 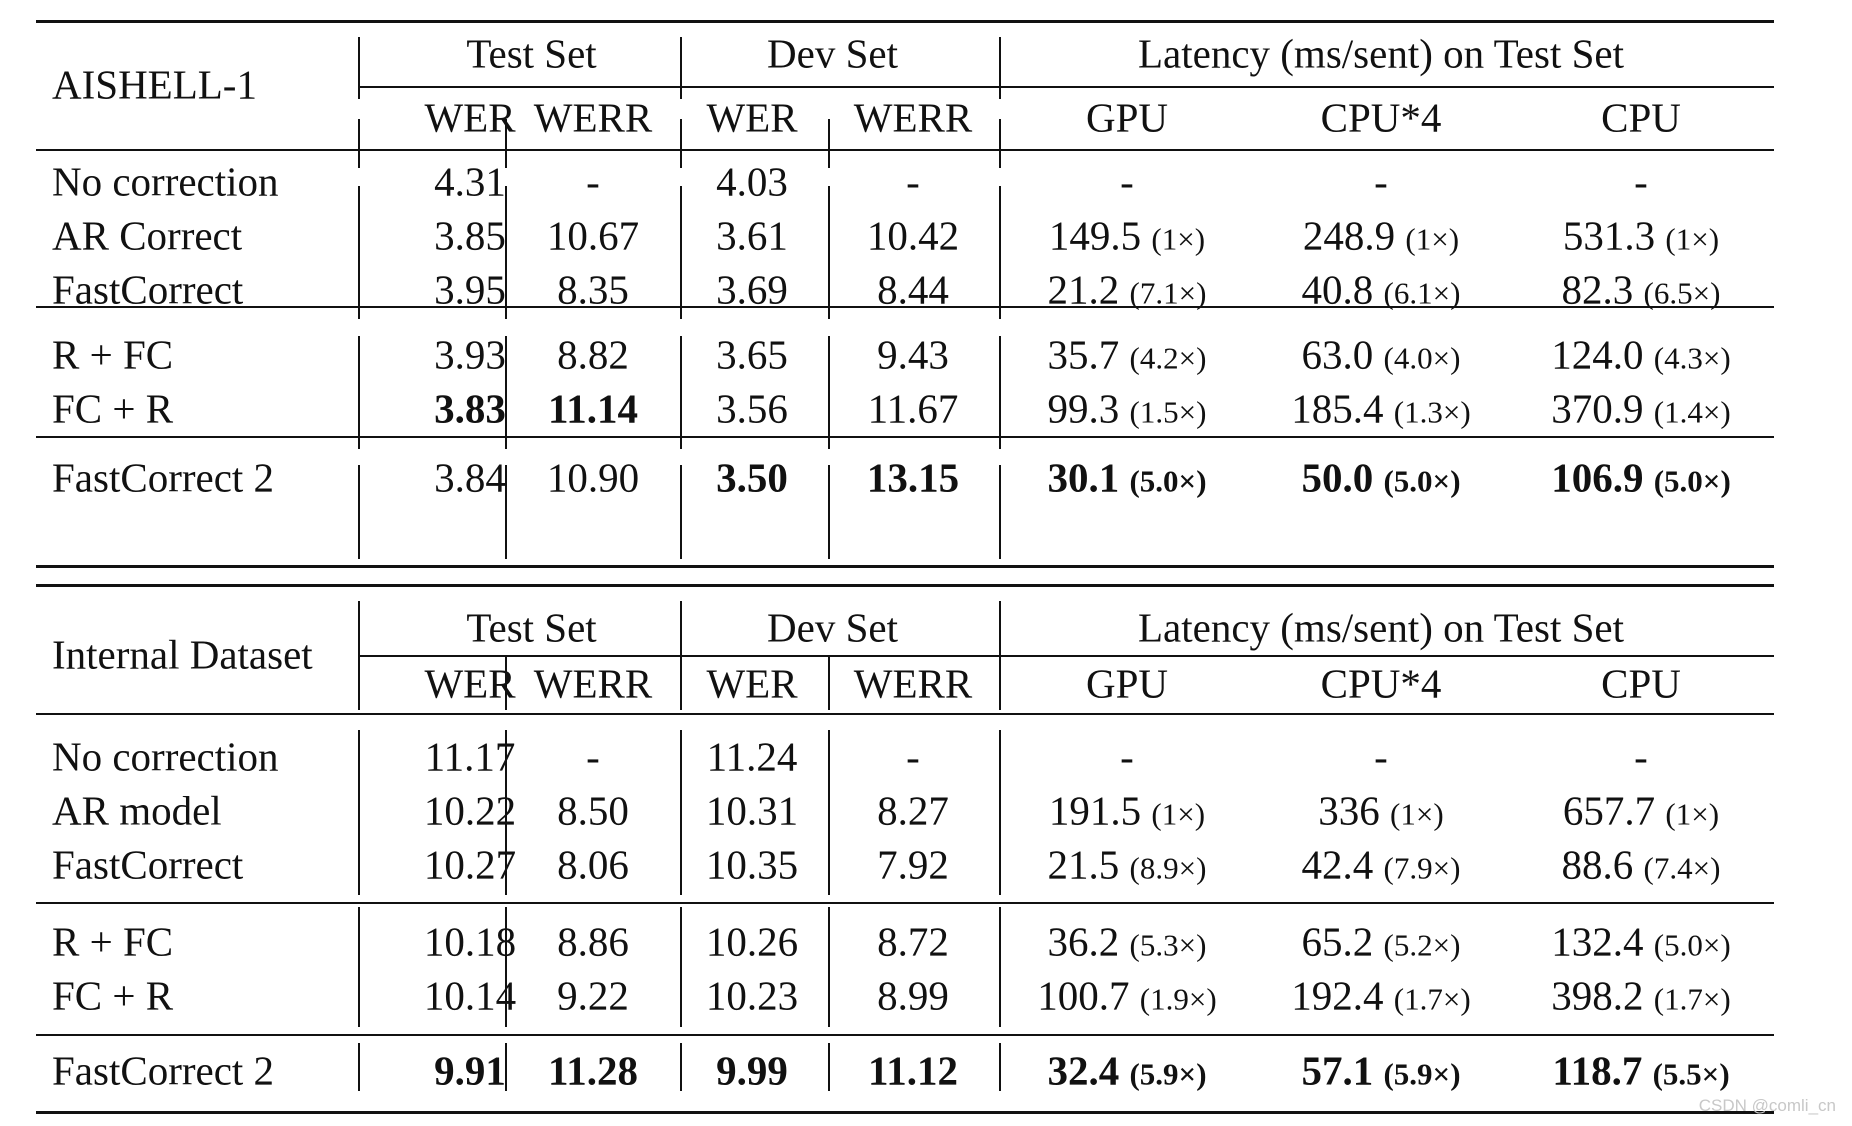 I want to click on table-cell: 10.14, so click(x=470, y=995).